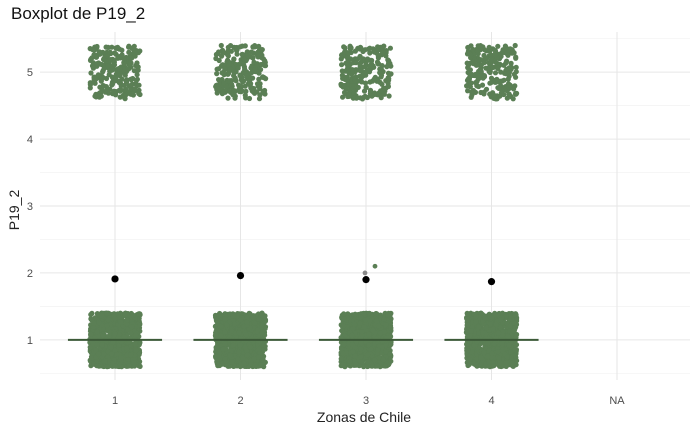 This screenshot has height=432, width=700. Describe the element at coordinates (240, 276) in the screenshot. I see `mean-point` at that location.